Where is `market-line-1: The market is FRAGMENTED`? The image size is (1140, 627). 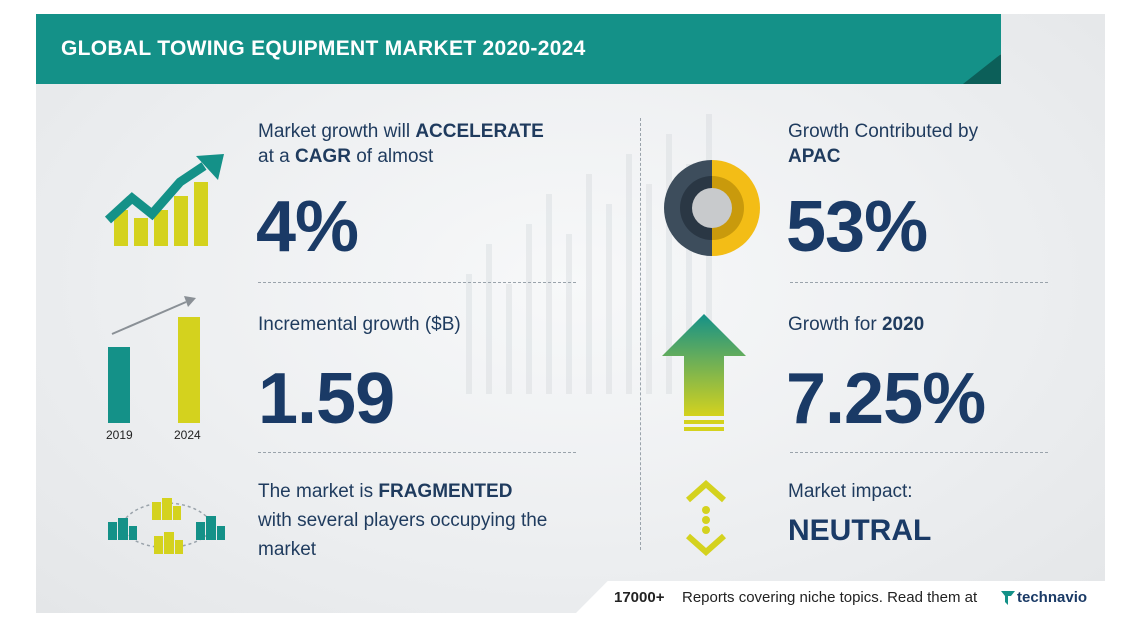
market-line-1: The market is FRAGMENTED is located at coordinates (385, 491).